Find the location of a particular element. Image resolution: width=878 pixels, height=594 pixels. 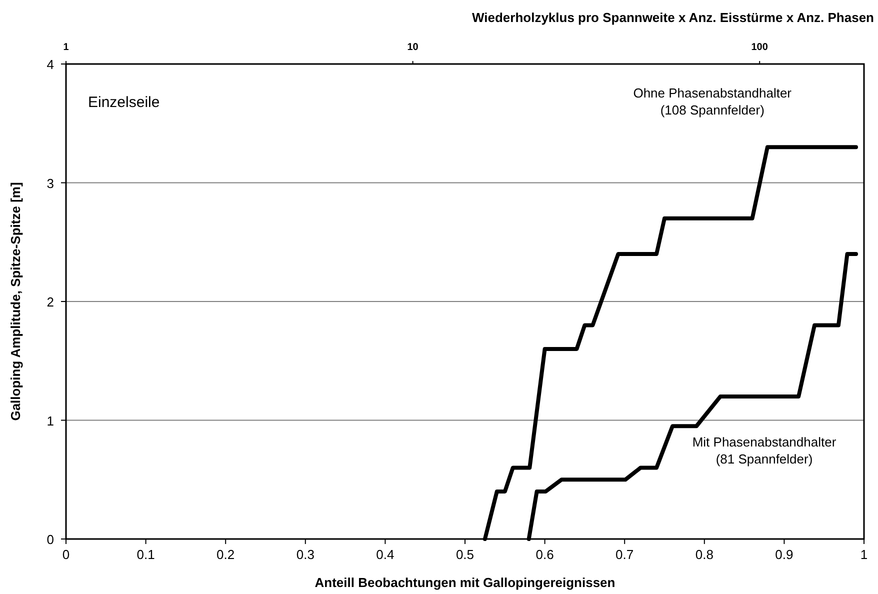

x-tick-label: 0.8 is located at coordinates (704, 554).